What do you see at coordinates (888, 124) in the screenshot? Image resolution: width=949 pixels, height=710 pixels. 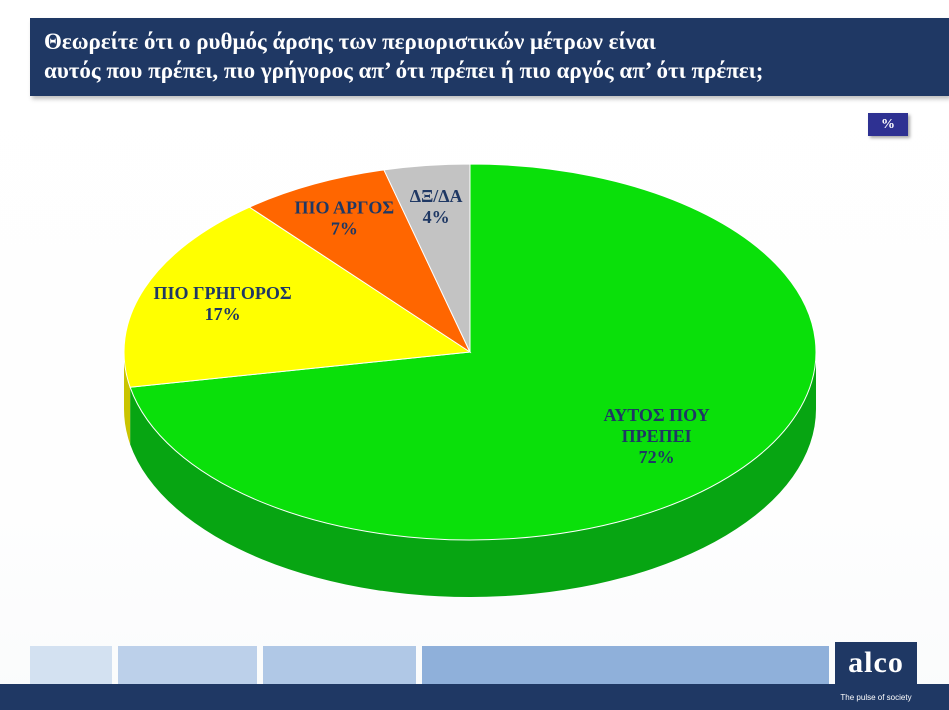 I see `percent-unit-badge: %` at bounding box center [888, 124].